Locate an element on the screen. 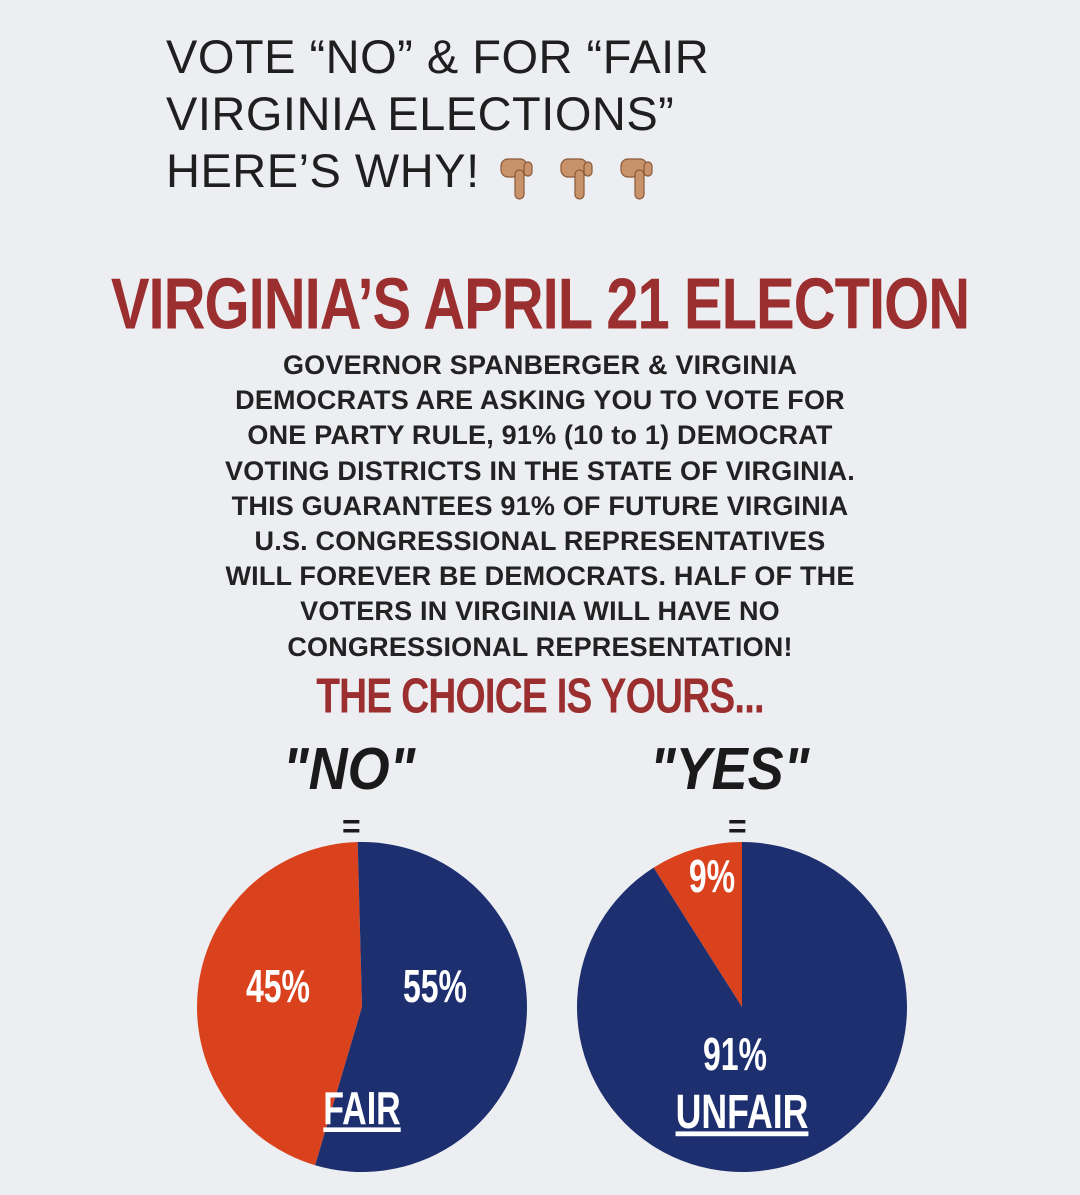  headline-line-3-text: HERE’S WHY! is located at coordinates (323, 170).